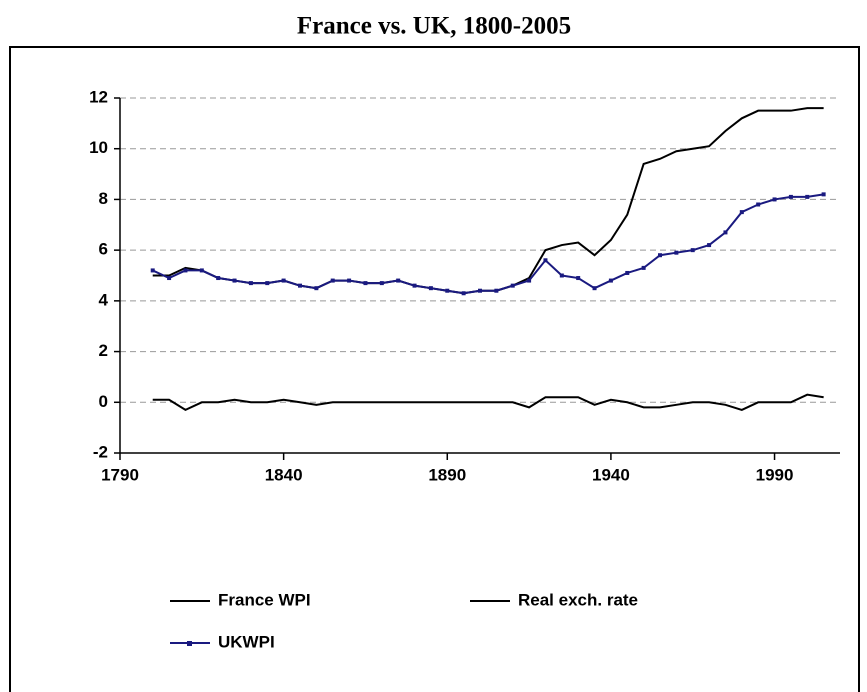 The image size is (867, 692). Describe the element at coordinates (264, 599) in the screenshot. I see `legend-label: France WPI` at that location.